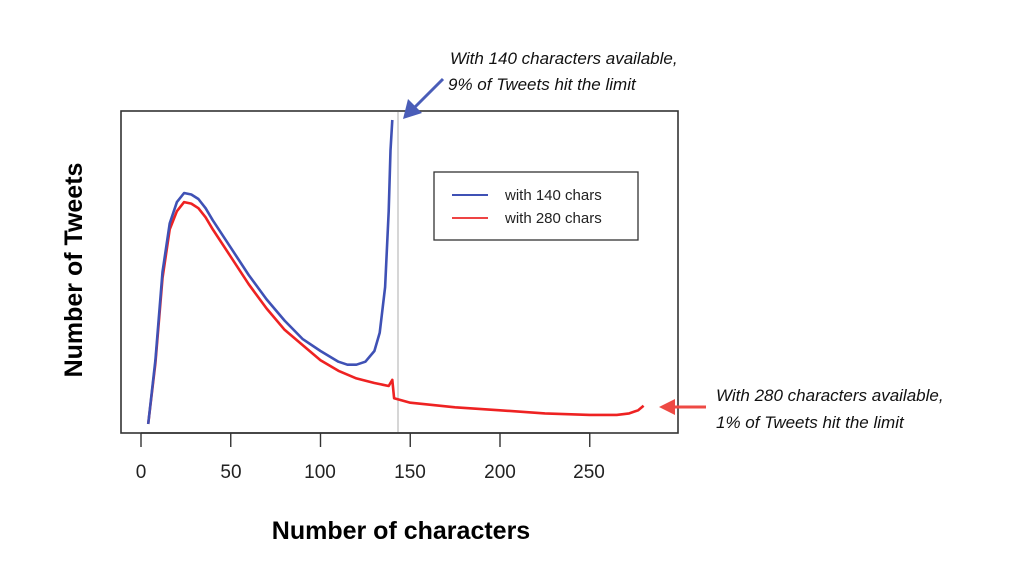 The height and width of the screenshot is (568, 1024). What do you see at coordinates (370, 472) in the screenshot?
I see `x-tick-labels: 0 50 100 150 200 250` at bounding box center [370, 472].